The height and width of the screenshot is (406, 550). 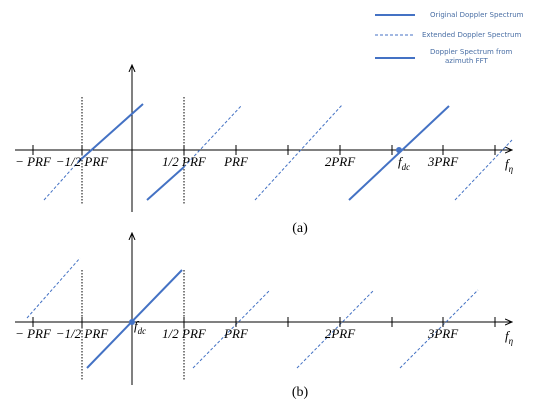 What do you see at coordinates (467, 61) in the screenshot?
I see `legend-text: azimuth FFT` at bounding box center [467, 61].